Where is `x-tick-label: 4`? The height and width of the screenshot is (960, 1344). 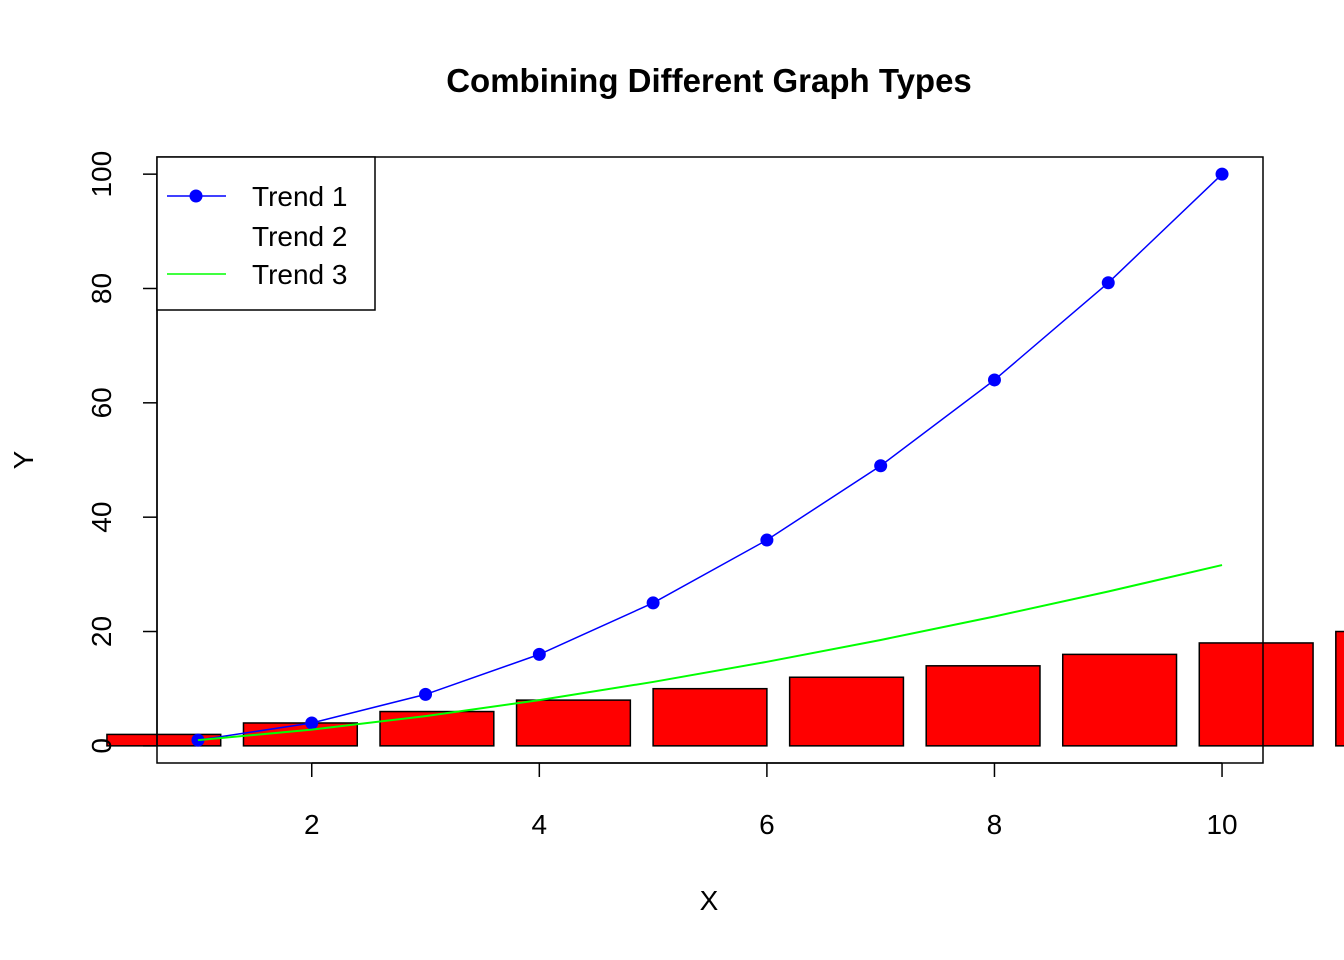
x-tick-label: 4 is located at coordinates (540, 824).